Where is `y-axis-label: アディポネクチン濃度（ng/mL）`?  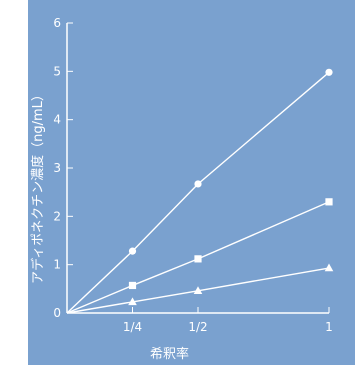 y-axis-label: アディポネクチン濃度（ng/mL） is located at coordinates (38, 186).